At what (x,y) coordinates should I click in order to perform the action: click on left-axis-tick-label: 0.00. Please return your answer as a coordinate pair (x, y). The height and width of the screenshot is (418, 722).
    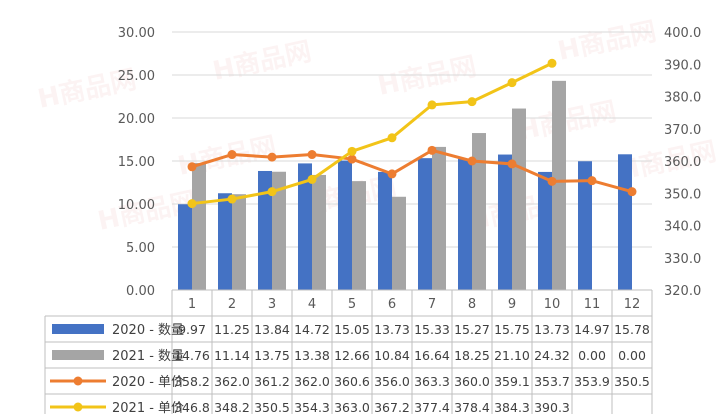
    Looking at the image, I should click on (140, 291).